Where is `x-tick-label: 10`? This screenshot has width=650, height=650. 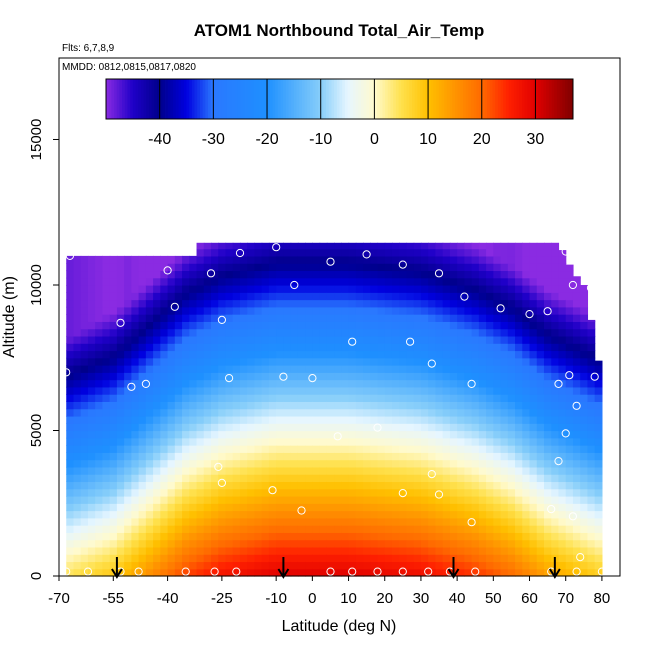 x-tick-label: 10 is located at coordinates (348, 598).